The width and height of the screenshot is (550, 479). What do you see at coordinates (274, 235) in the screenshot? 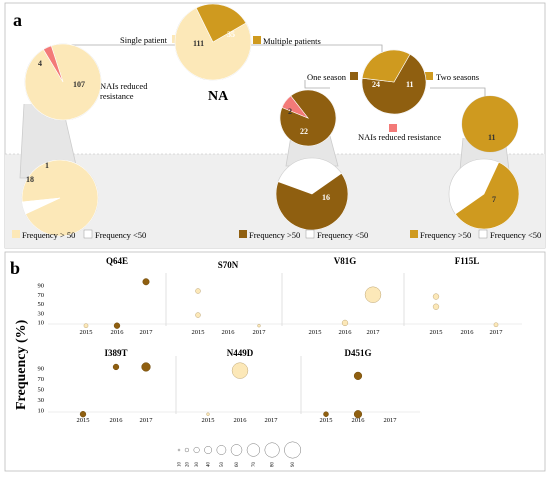
I see `freq2-high-label: Frequency >50` at bounding box center [274, 235].